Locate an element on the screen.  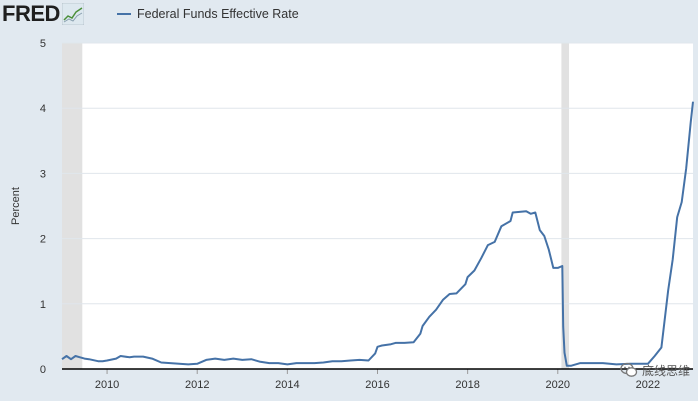
x-tick-label: 2012 is located at coordinates (197, 385).